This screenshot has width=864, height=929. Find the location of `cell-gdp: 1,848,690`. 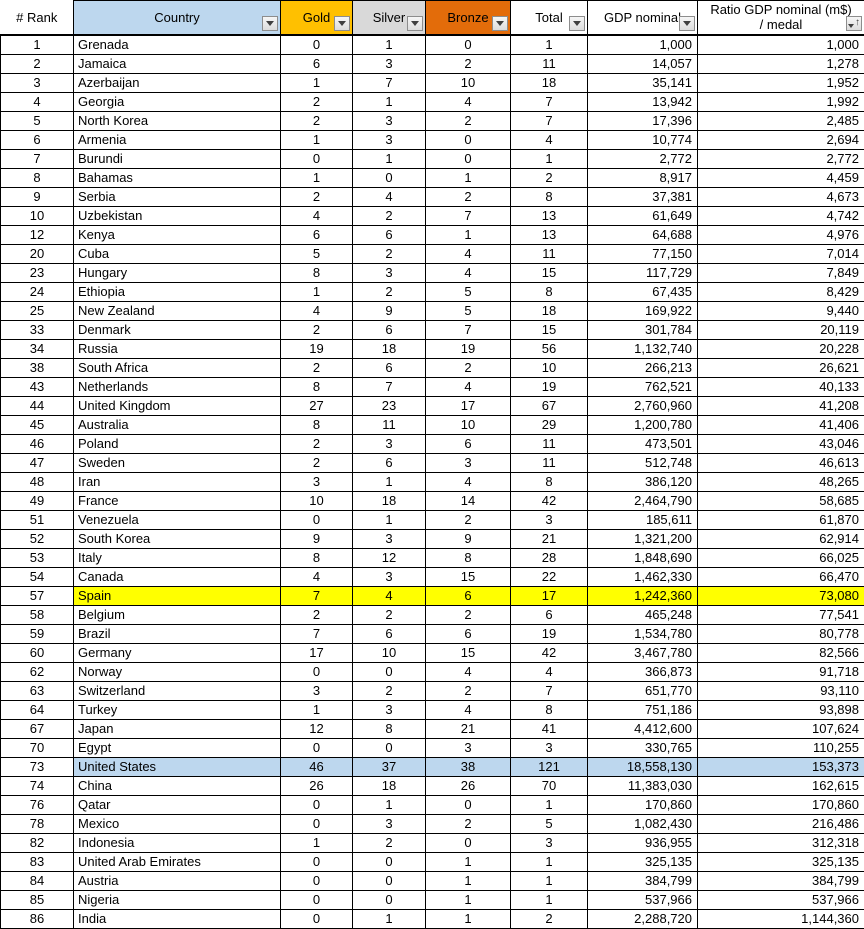

cell-gdp: 1,848,690 is located at coordinates (642, 557).